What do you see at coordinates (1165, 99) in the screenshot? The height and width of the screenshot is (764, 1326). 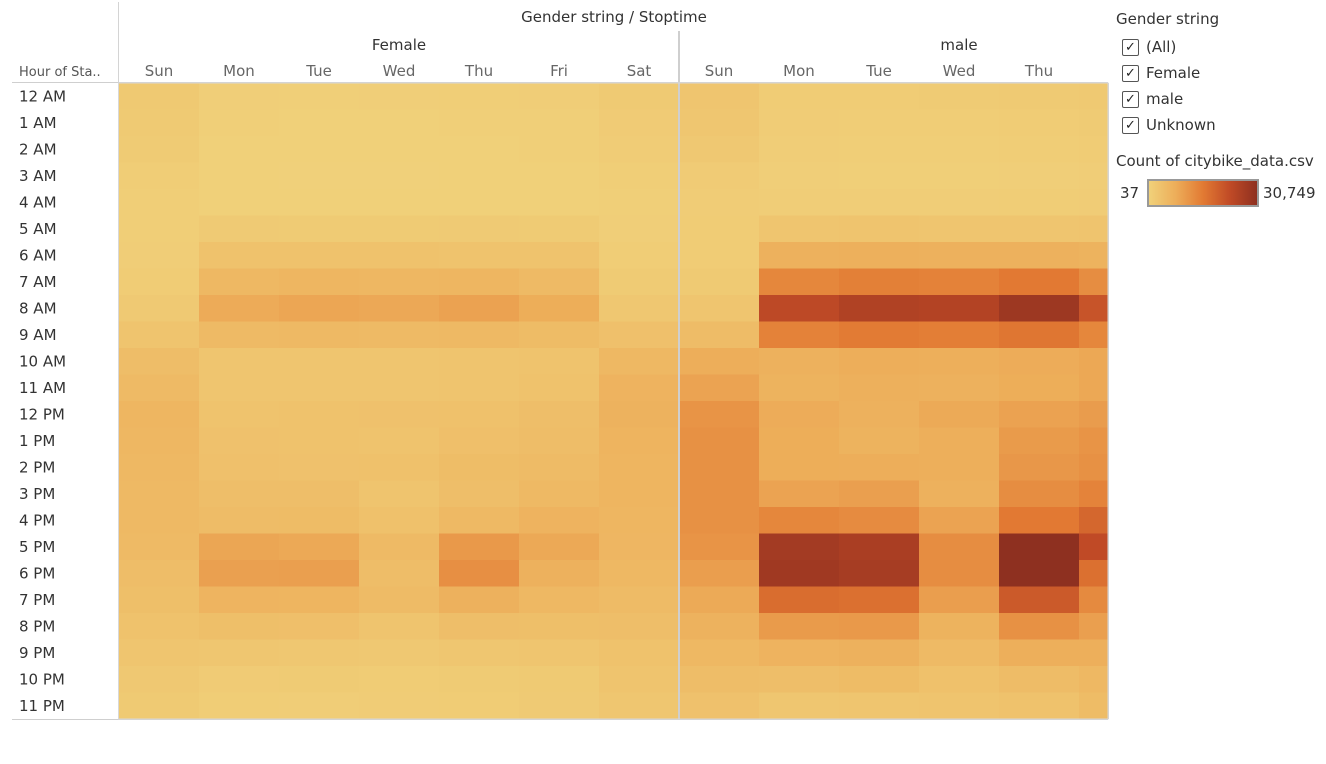 I see `legend-item-label: male` at bounding box center [1165, 99].